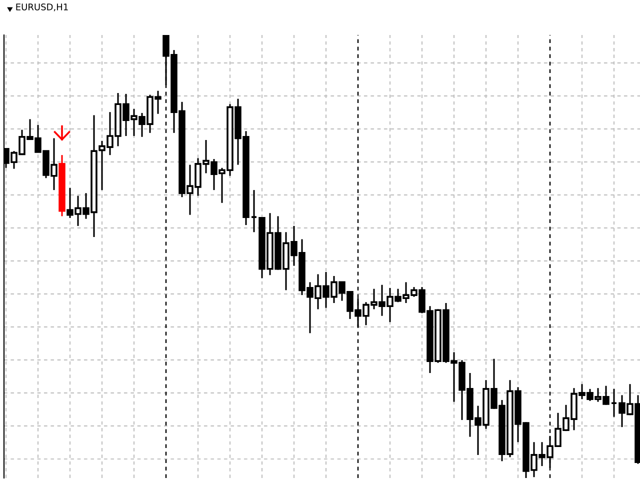 The width and height of the screenshot is (640, 480). Describe the element at coordinates (42, 8) in the screenshot. I see `chart-title: EURUSD,H1` at that location.